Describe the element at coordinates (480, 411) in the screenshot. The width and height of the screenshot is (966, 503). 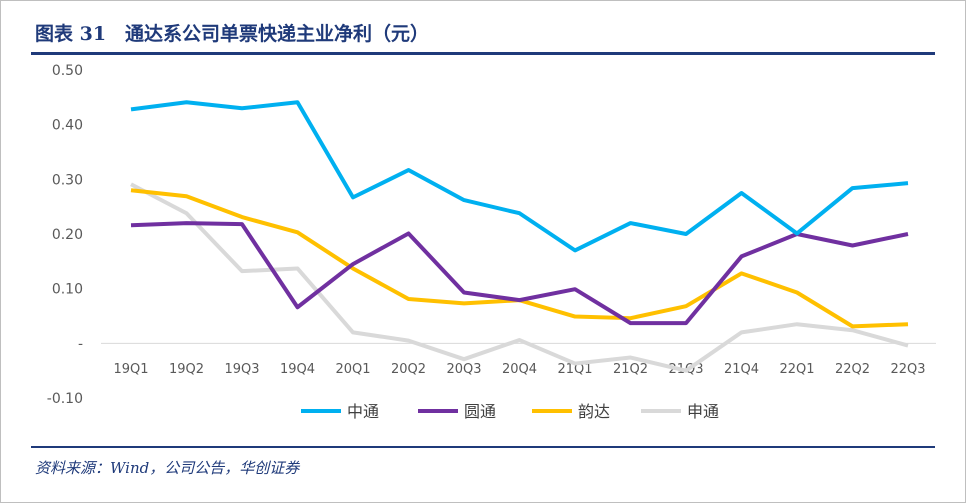
I see `legend-label: 圆通` at that location.